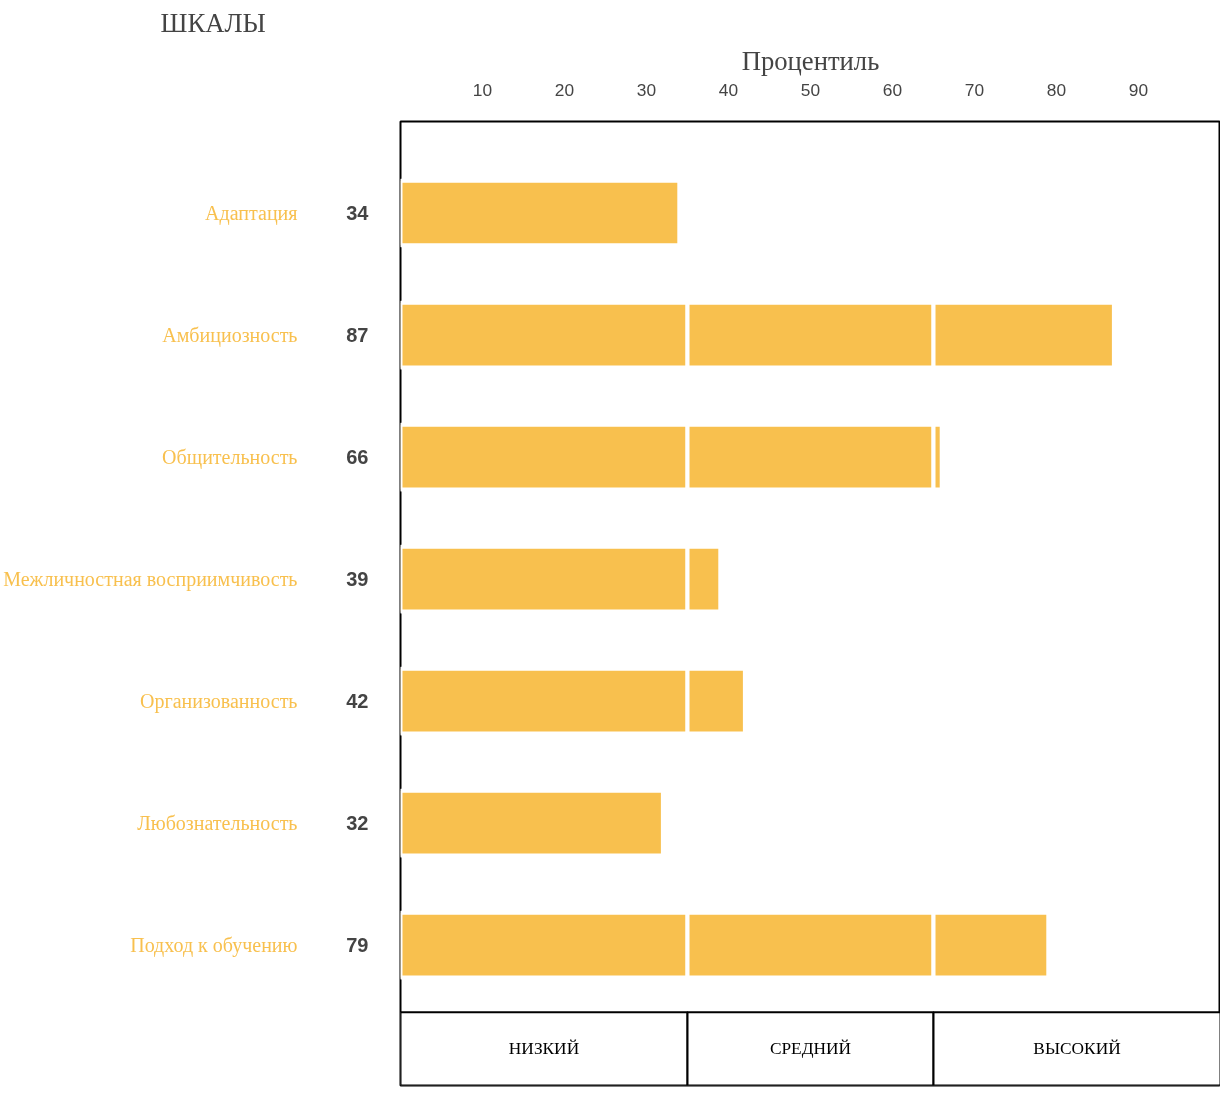 The width and height of the screenshot is (1225, 1097). Describe the element at coordinates (974, 89) in the screenshot. I see `x-tick-label: 70` at that location.